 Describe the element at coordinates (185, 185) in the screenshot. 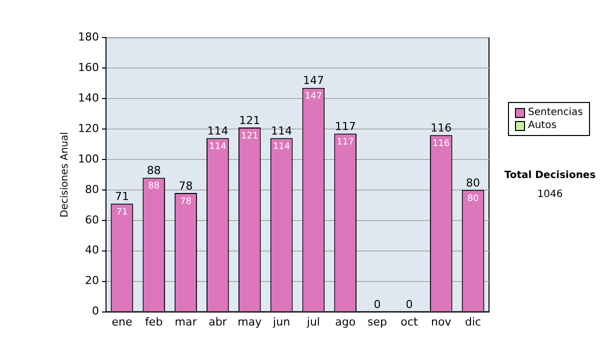

I see `total-label: 78` at that location.